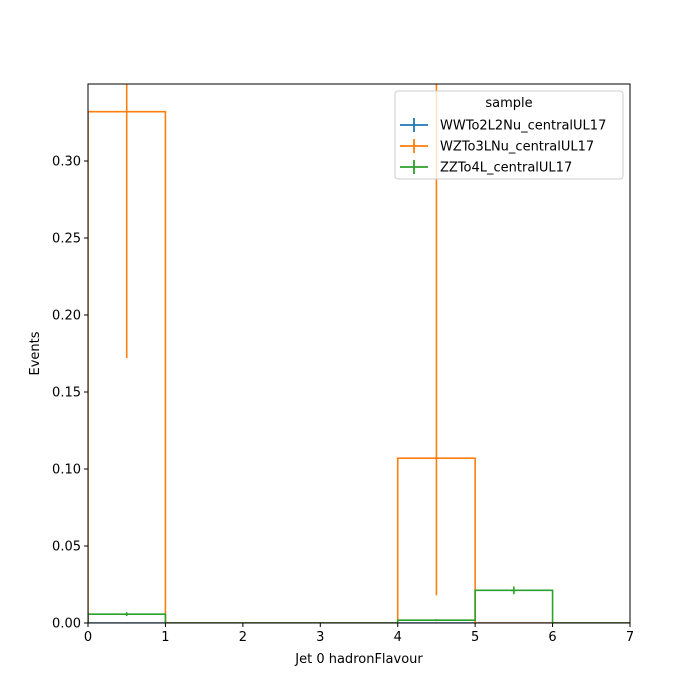 This screenshot has width=700, height=700. I want to click on legend-label: WWTo2L2Nu_centralUL17, so click(523, 126).